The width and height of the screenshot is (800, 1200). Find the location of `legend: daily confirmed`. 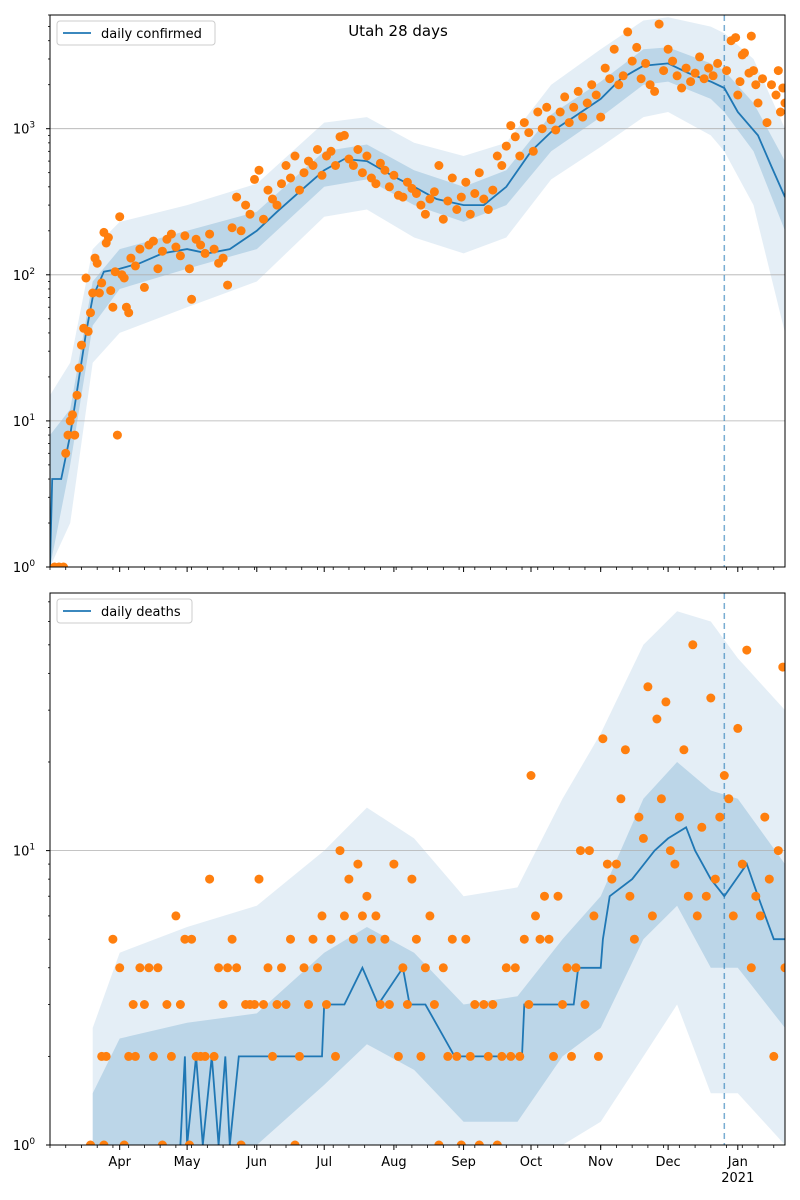

legend: daily confirmed is located at coordinates (136, 33).